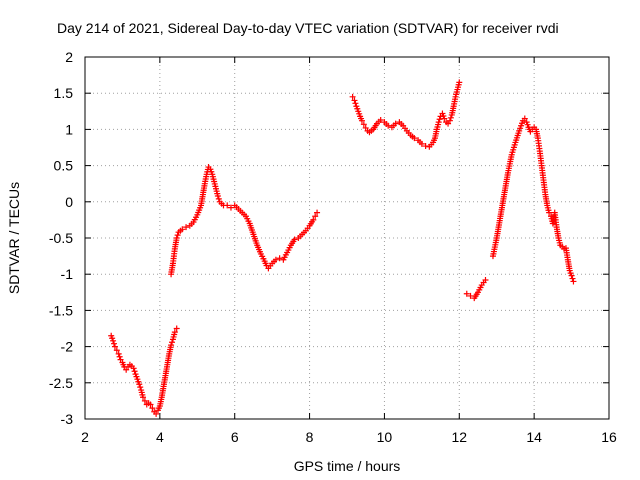  I want to click on y-tick-label: -3, so click(67, 419).